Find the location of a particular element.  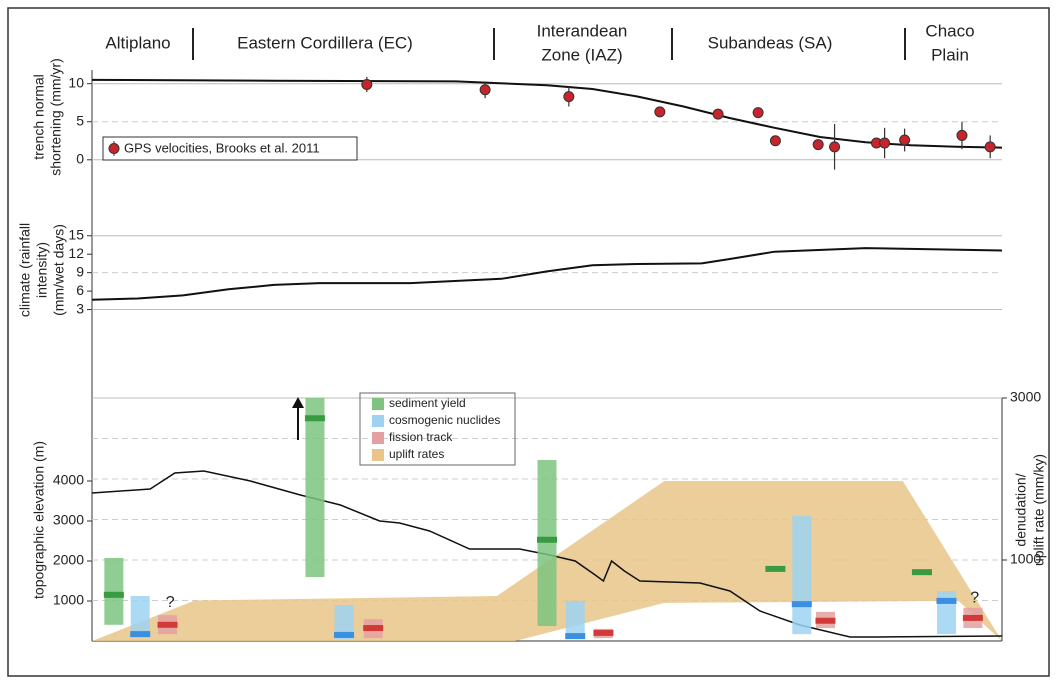

y-tick-label: 9 is located at coordinates (80, 271).